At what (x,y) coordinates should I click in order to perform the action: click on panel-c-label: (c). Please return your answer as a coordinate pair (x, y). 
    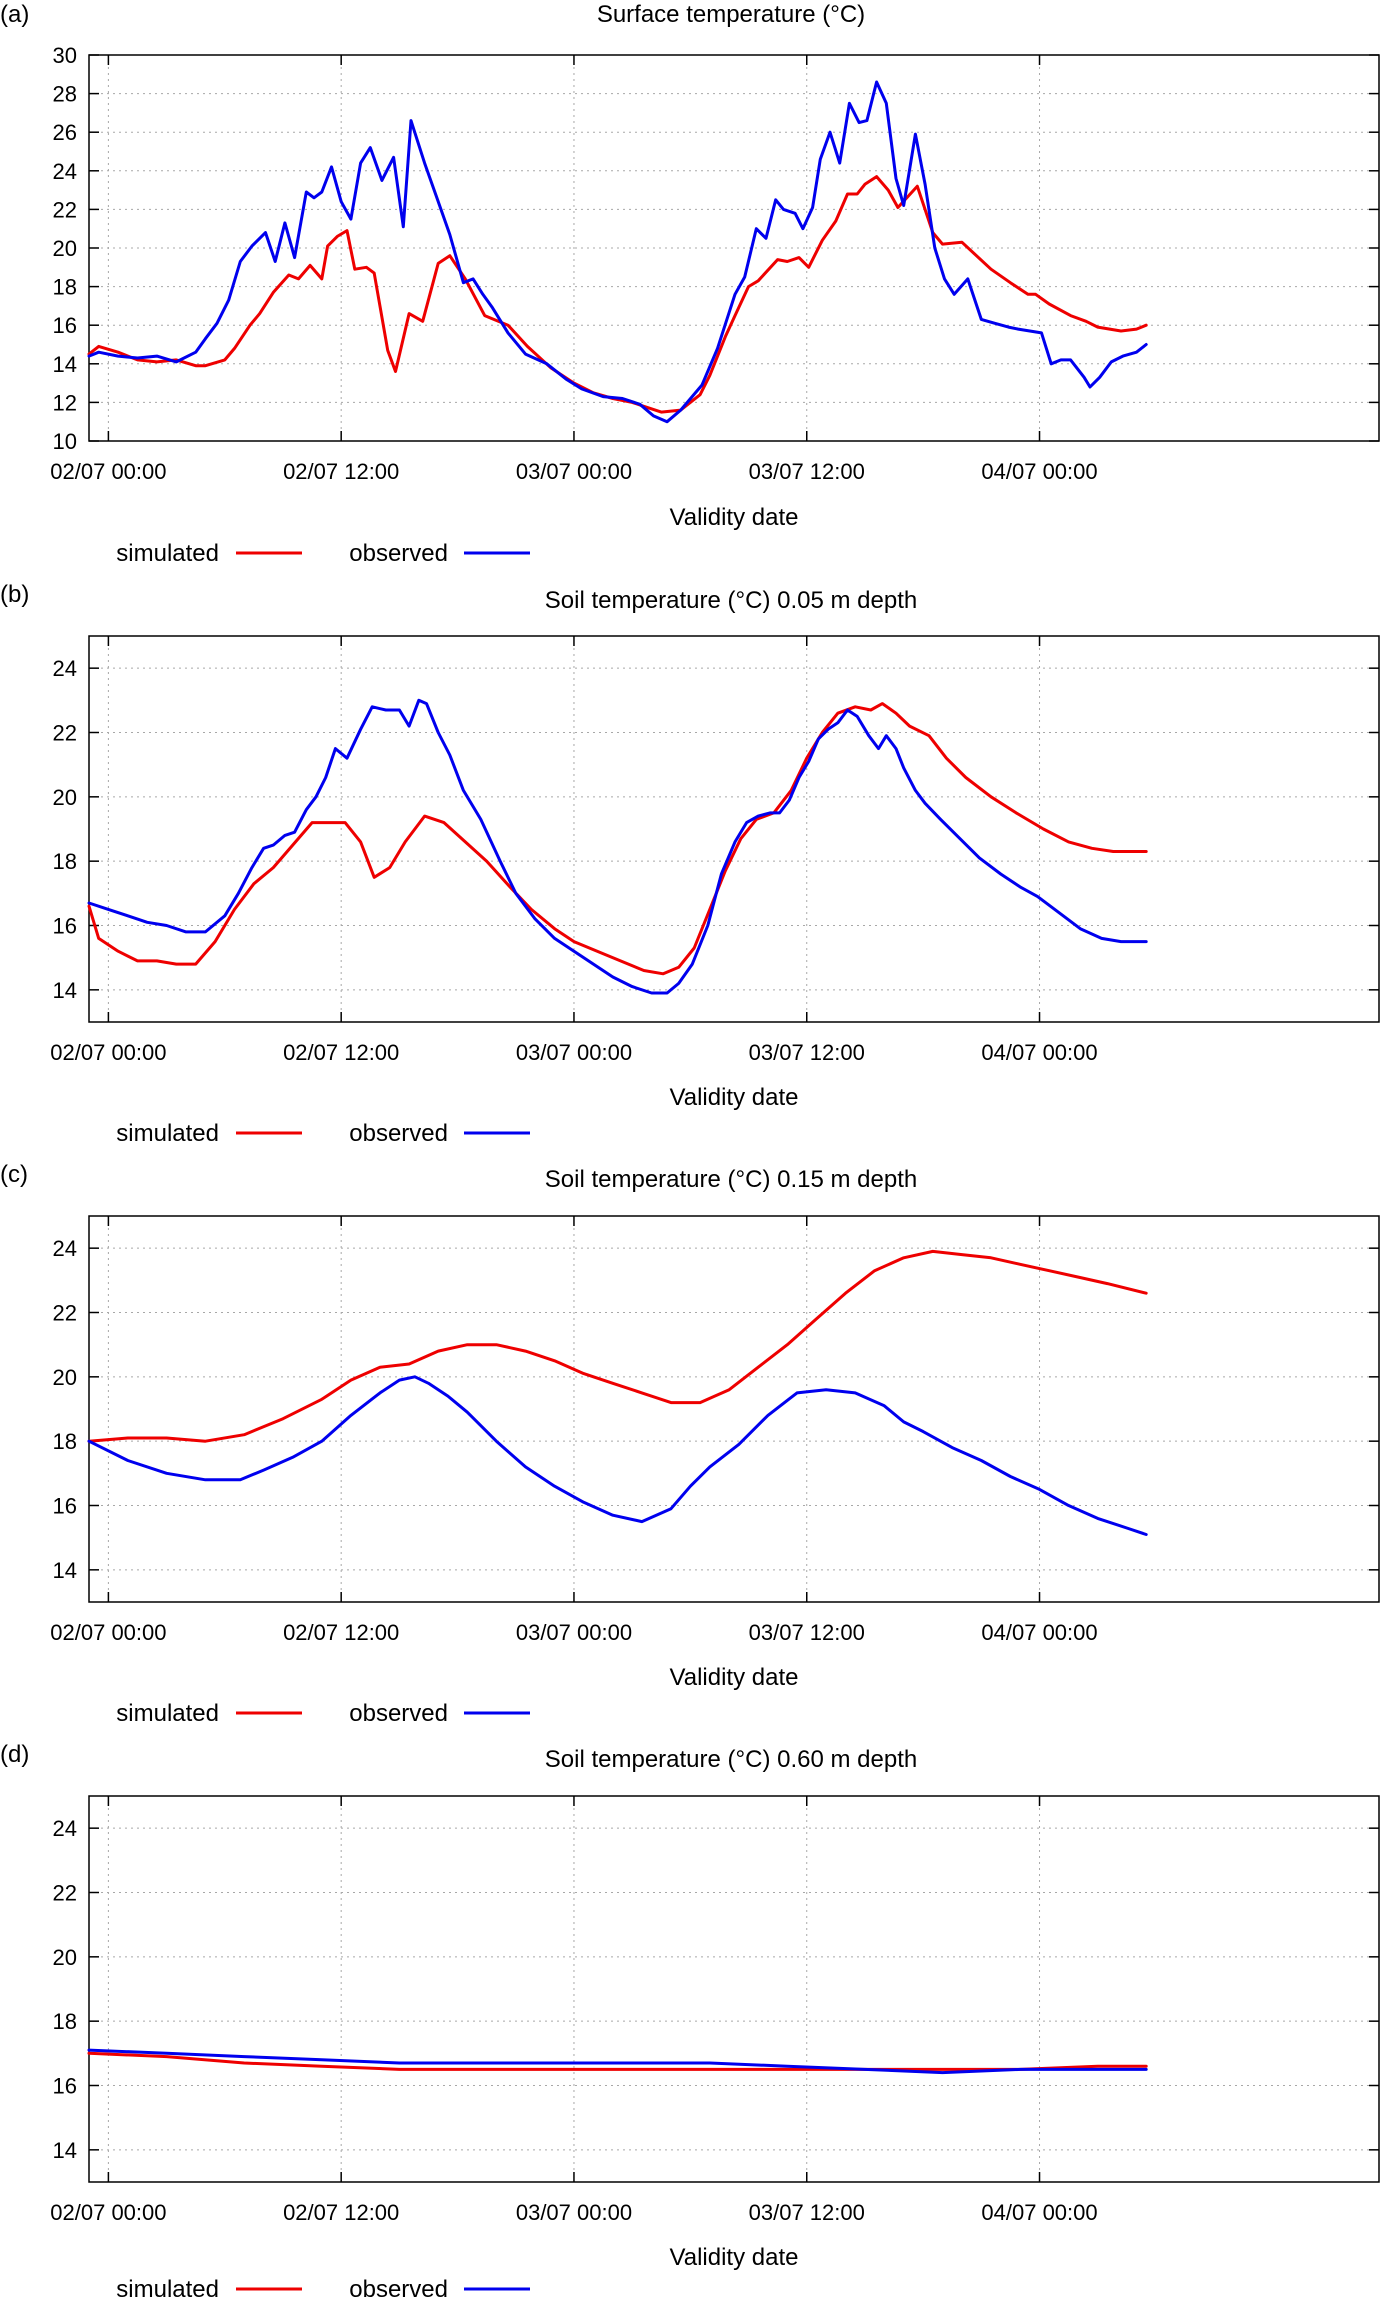
    Looking at the image, I should click on (14, 1174).